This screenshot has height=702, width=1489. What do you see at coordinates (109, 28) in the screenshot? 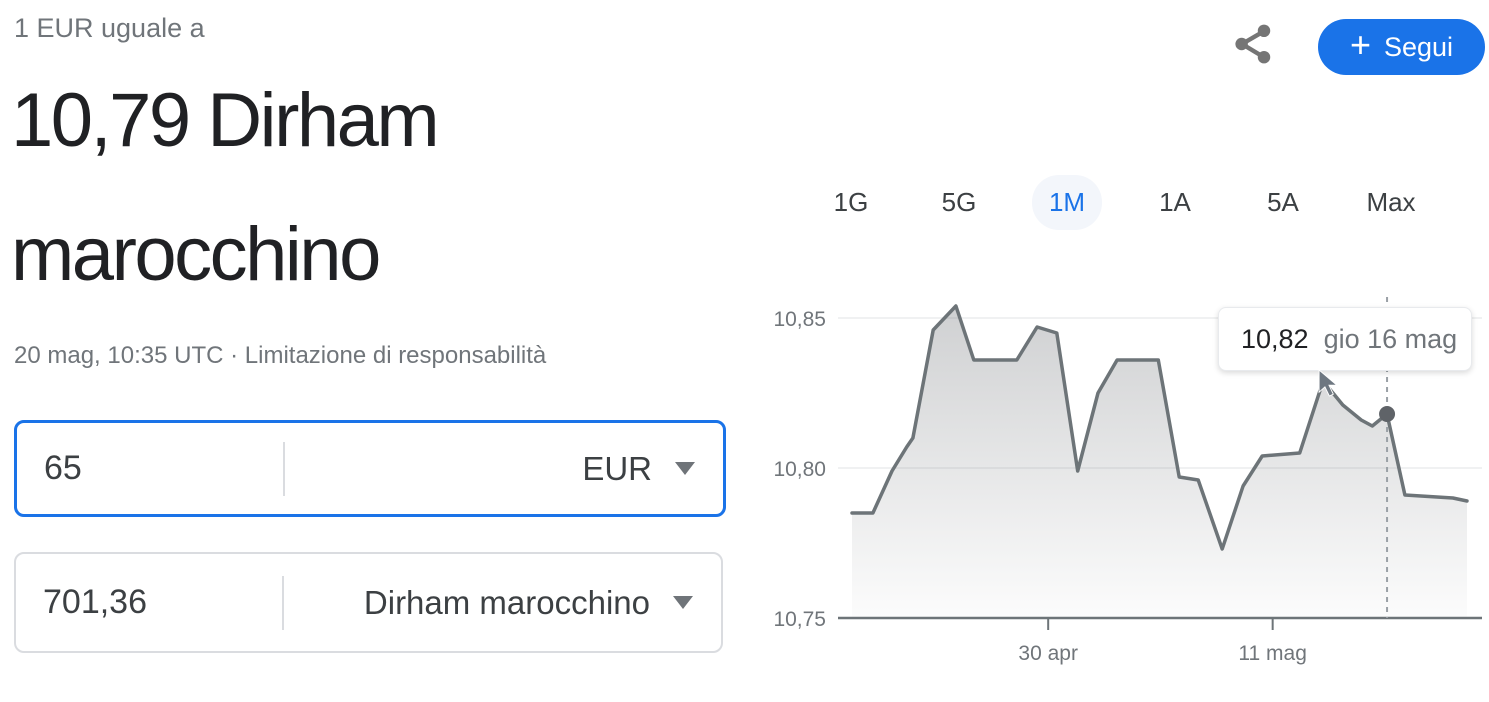
I see `conversion-subtitle: 1 EUR uguale a` at bounding box center [109, 28].